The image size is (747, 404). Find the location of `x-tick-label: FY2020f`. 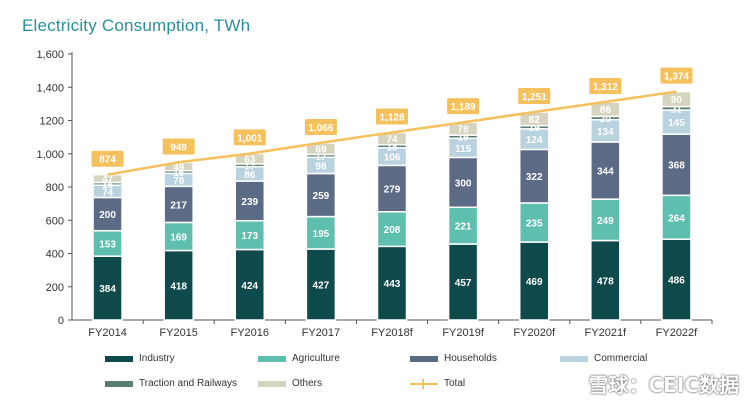

x-tick-label: FY2020f is located at coordinates (534, 333).